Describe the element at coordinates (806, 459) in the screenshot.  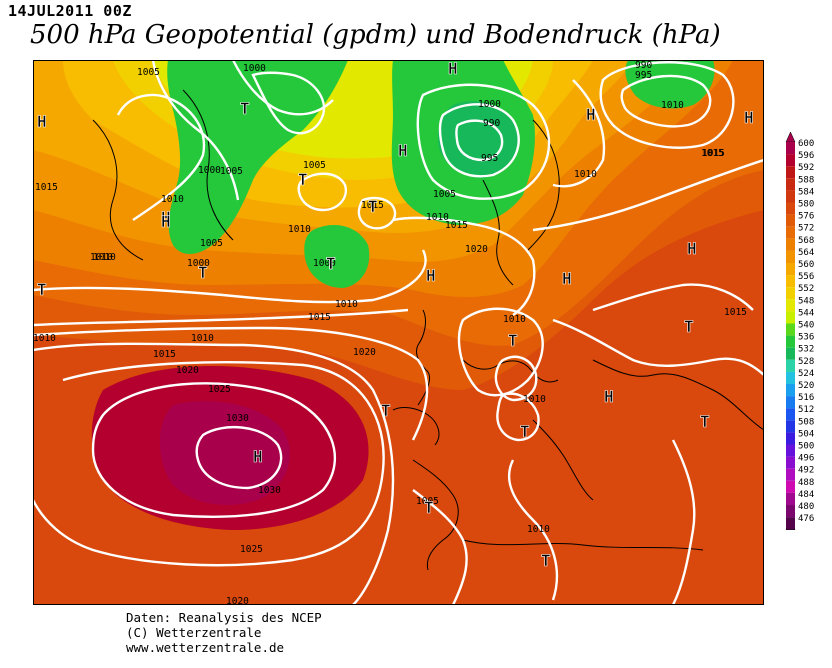
I see `scale-label: 496` at that location.